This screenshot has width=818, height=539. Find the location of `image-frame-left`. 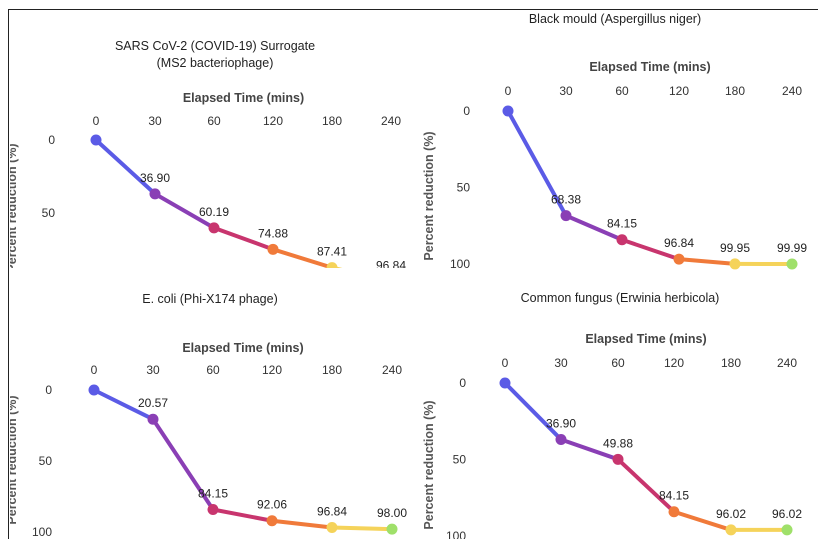

image-frame-left is located at coordinates (8, 274).